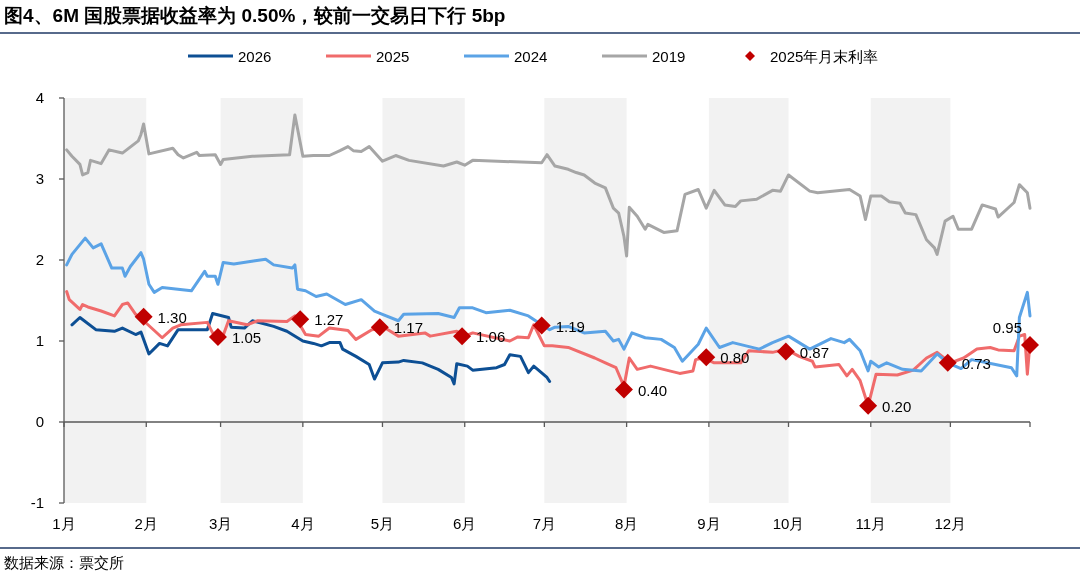  Describe the element at coordinates (64, 523) in the screenshot. I see `x-tick-label: 1月` at that location.